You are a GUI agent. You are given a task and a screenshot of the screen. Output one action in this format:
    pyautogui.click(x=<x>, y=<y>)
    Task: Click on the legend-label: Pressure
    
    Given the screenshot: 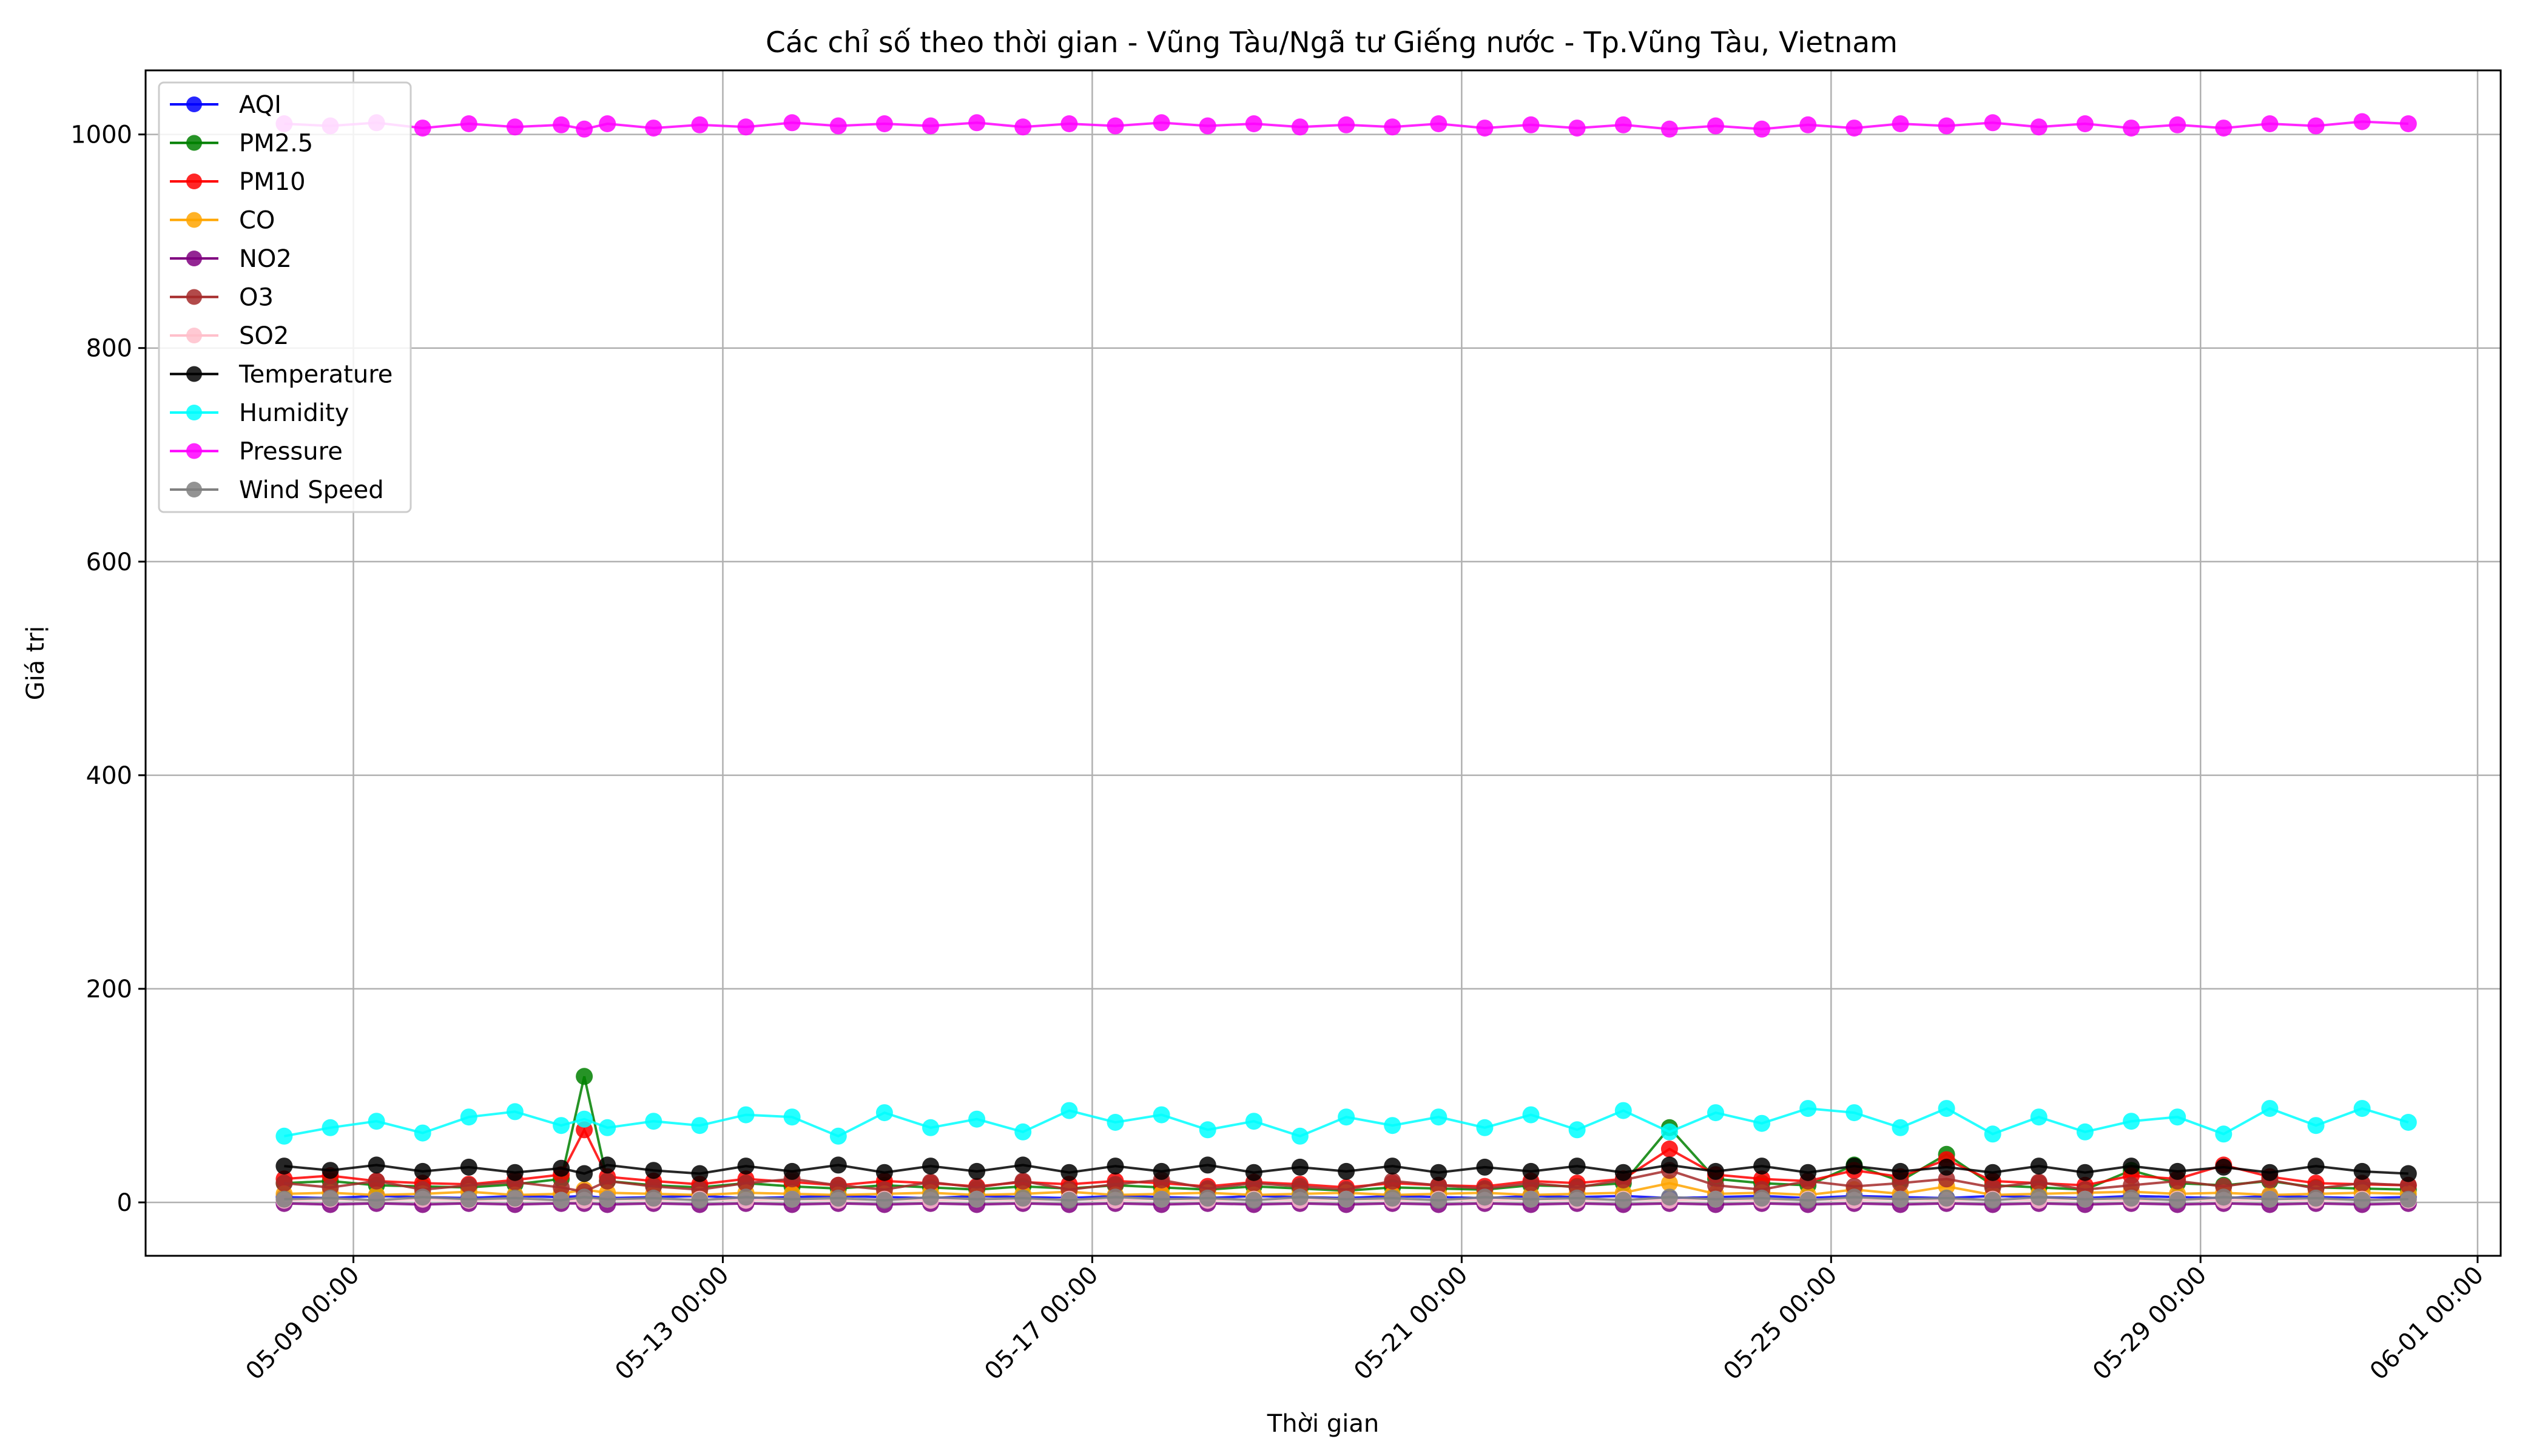 What is the action you would take?
    pyautogui.click(x=291, y=452)
    